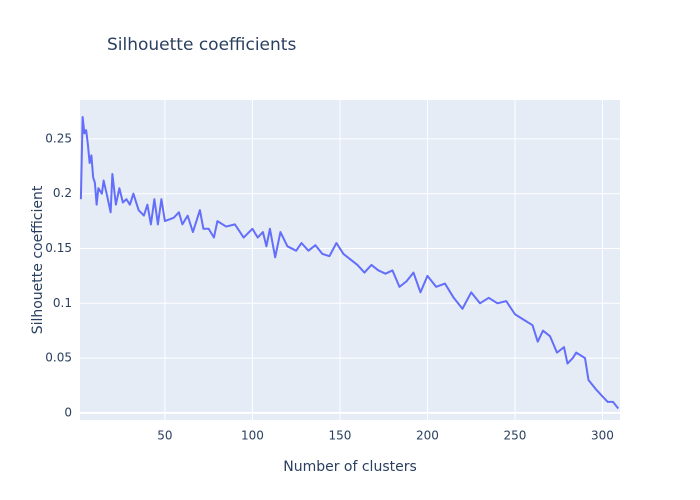 Image resolution: width=700 pixels, height=500 pixels. Describe the element at coordinates (68, 412) in the screenshot. I see `y-tick-label: 0` at that location.